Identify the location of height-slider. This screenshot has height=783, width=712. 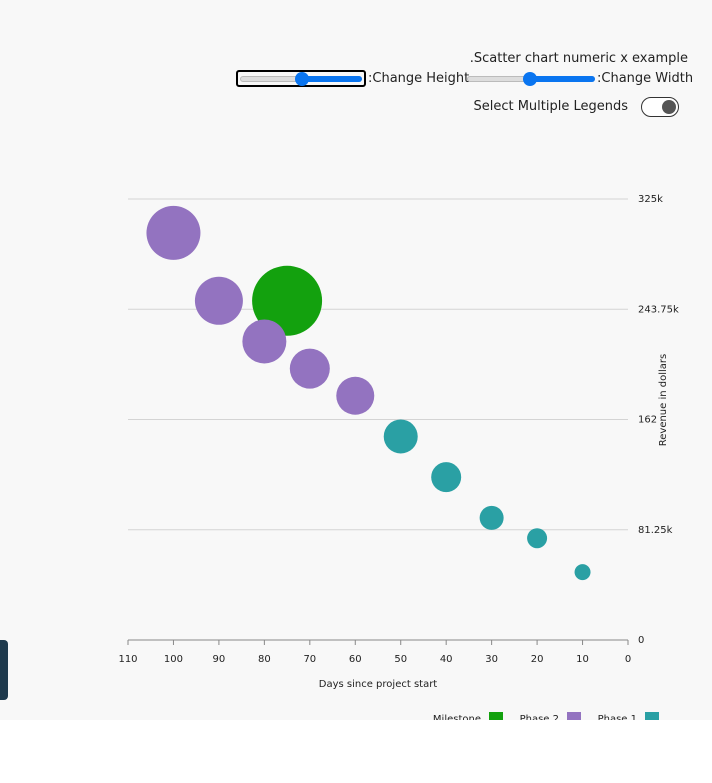
(301, 78).